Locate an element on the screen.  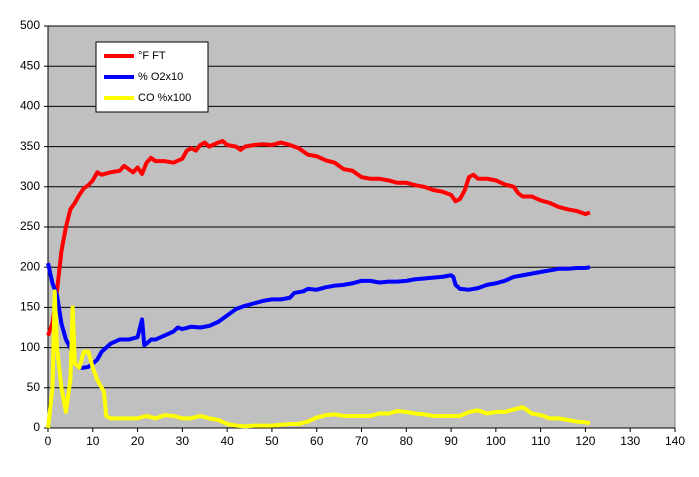
y-tick-label: 300 is located at coordinates (30, 186).